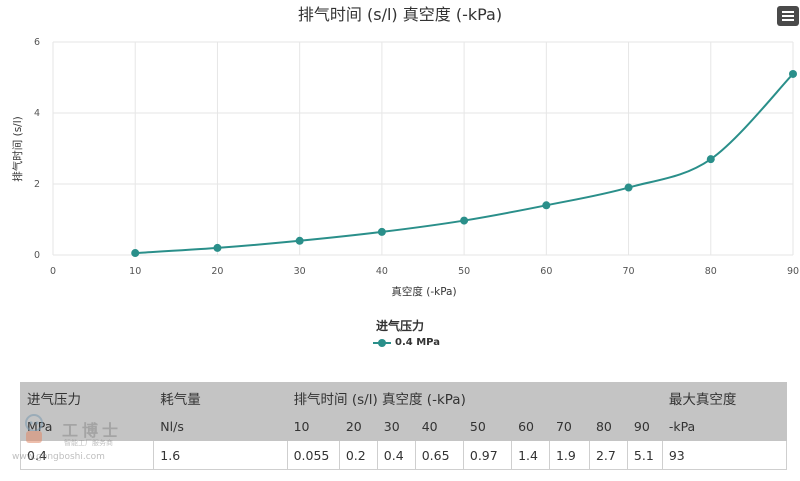 The image size is (800, 481). What do you see at coordinates (382, 271) in the screenshot?
I see `x-tick-label: 40` at bounding box center [382, 271].